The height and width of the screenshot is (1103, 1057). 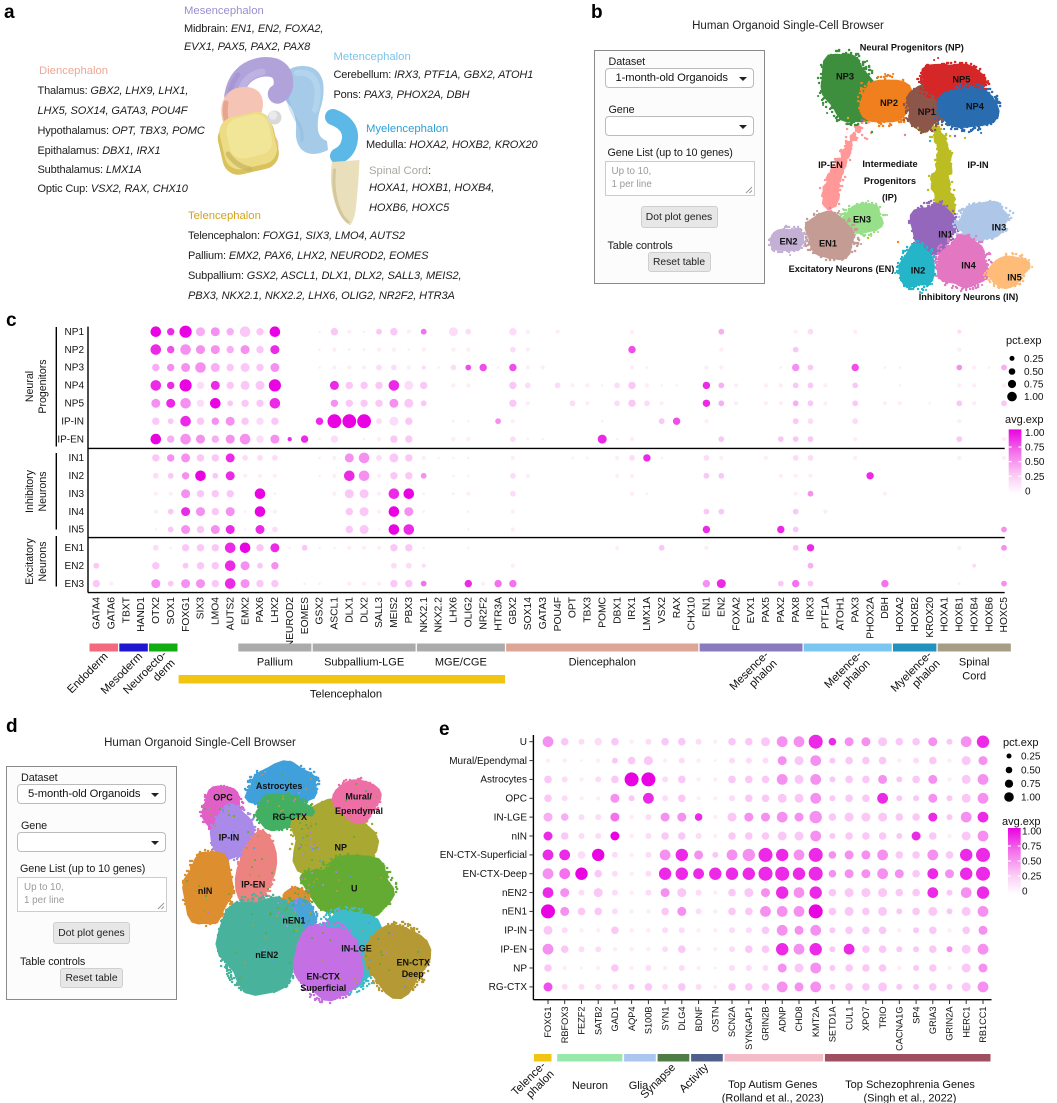 What do you see at coordinates (36, 491) in the screenshot?
I see `svg-text: InhibitoryNeurons` at bounding box center [36, 491].